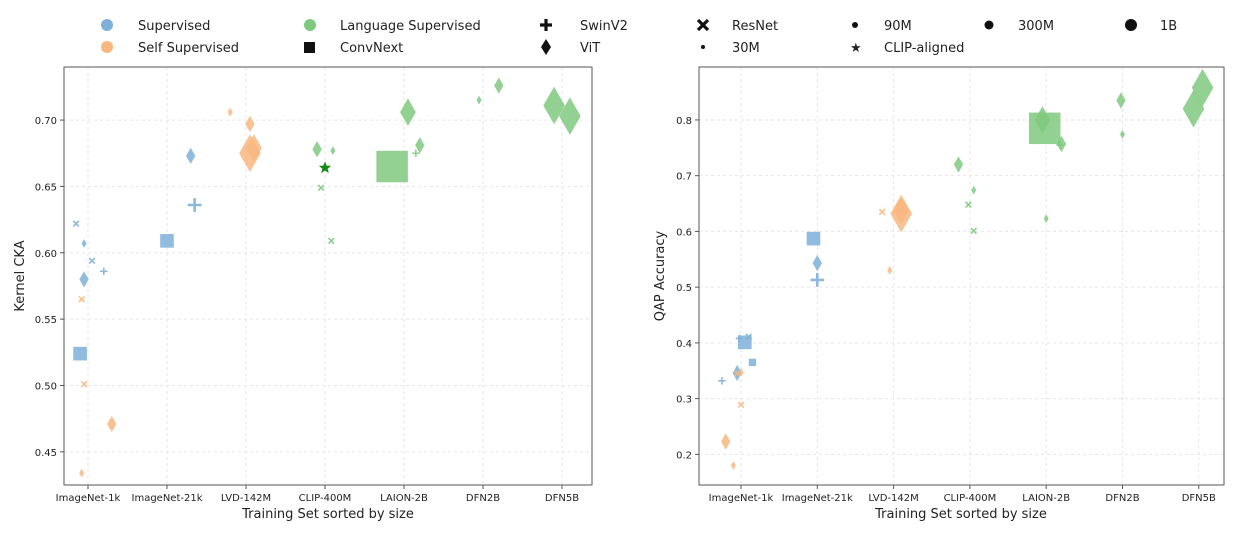  I want to click on legend-item-90m: 90M, so click(882, 26).